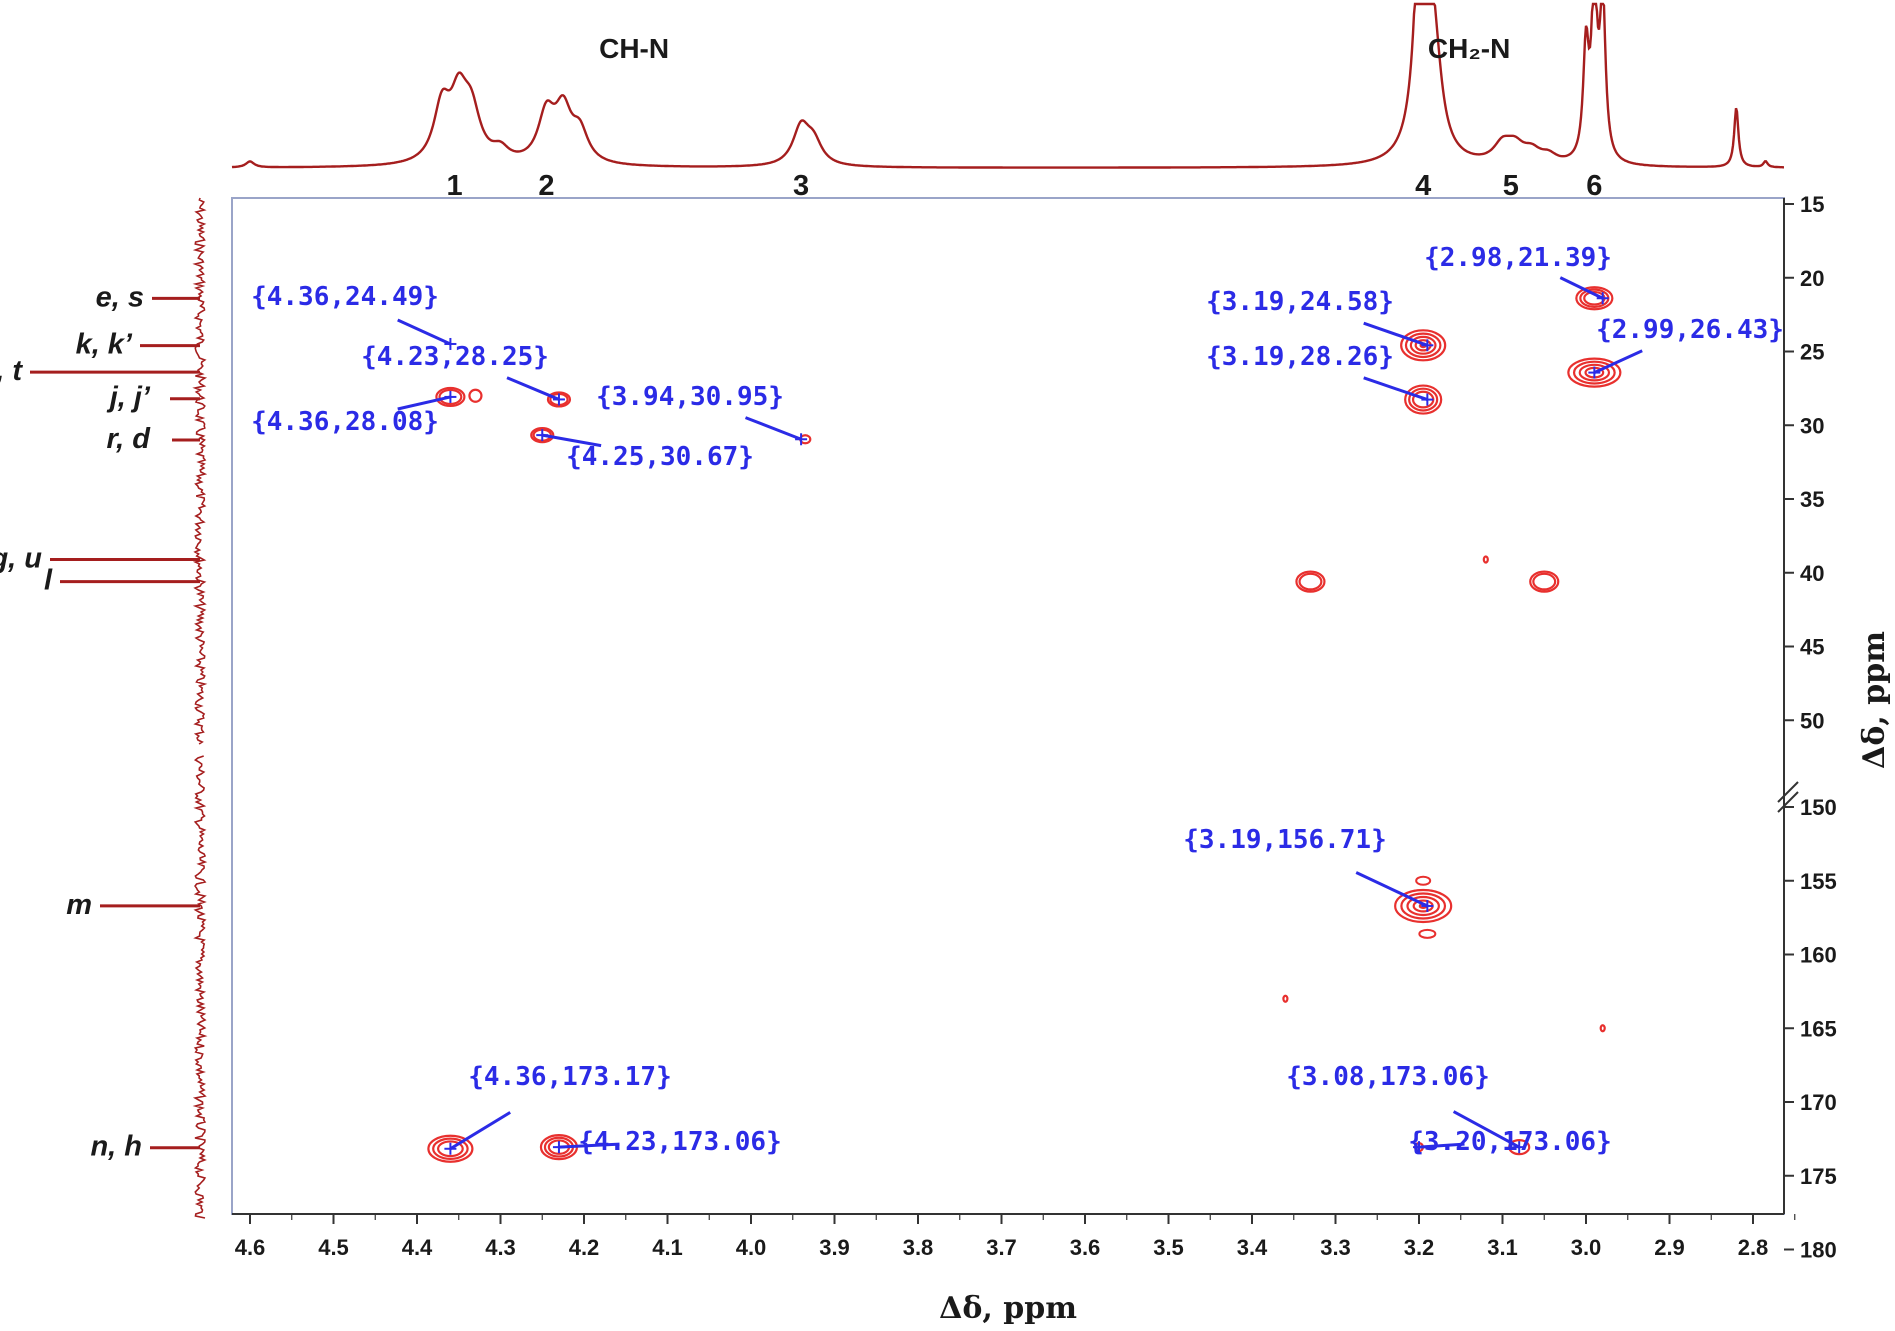 The height and width of the screenshot is (1331, 1895). I want to click on x-tick-label: 4.6, so click(250, 1247).